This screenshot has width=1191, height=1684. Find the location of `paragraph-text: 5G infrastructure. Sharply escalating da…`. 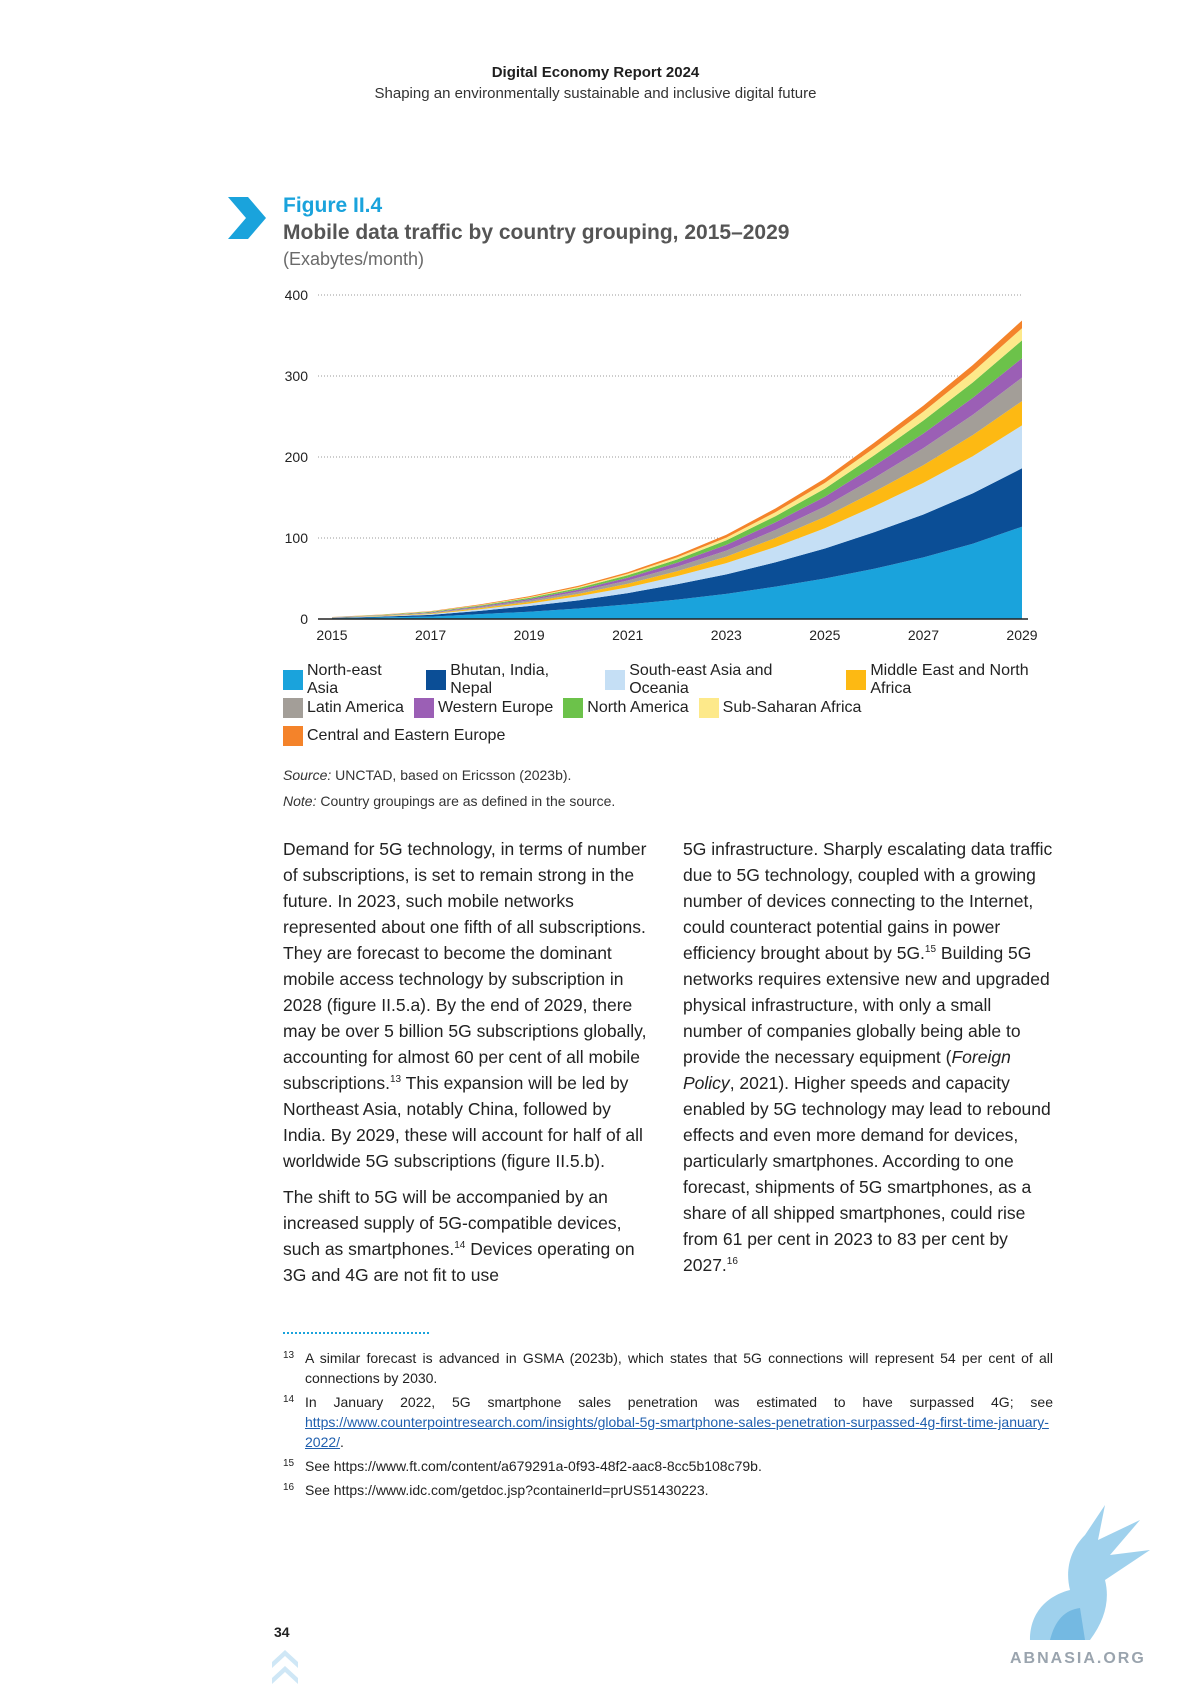

paragraph-text: 5G infrastructure. Sharply escalating da… is located at coordinates (868, 901).